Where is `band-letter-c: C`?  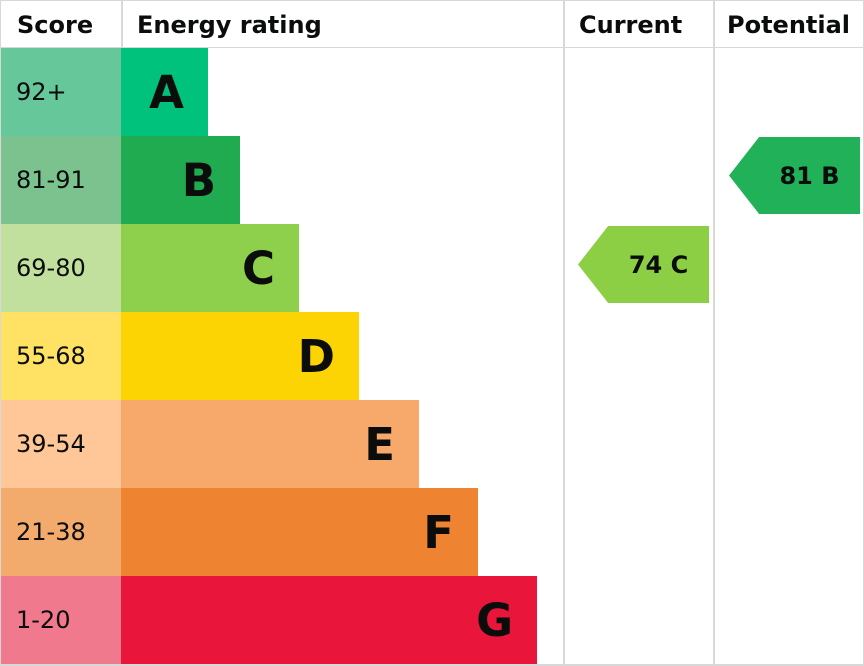
band-letter-c: C is located at coordinates (258, 268).